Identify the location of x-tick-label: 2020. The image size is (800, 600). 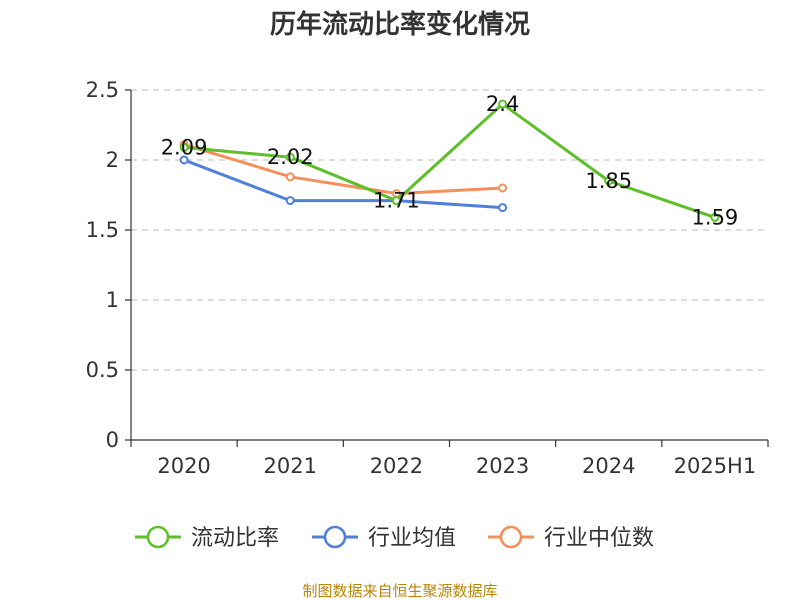
(183, 466).